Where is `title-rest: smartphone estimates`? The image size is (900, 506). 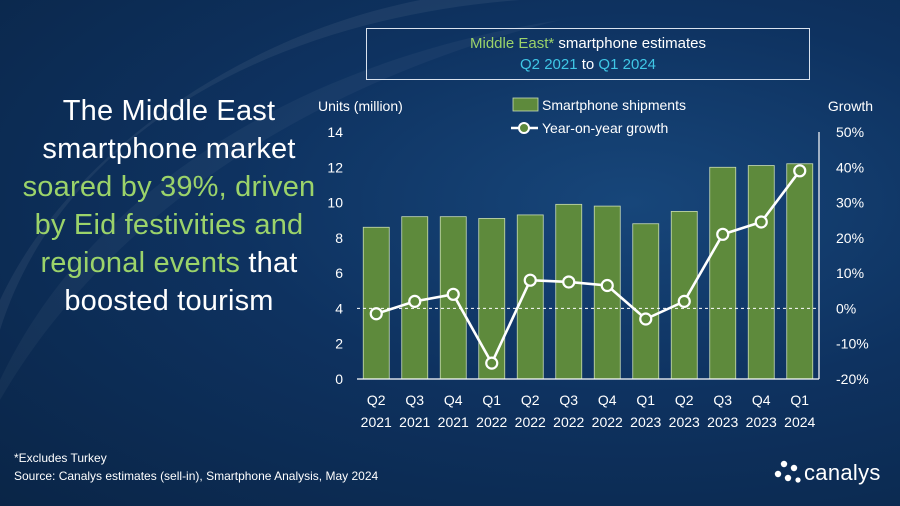
title-rest: smartphone estimates is located at coordinates (630, 43).